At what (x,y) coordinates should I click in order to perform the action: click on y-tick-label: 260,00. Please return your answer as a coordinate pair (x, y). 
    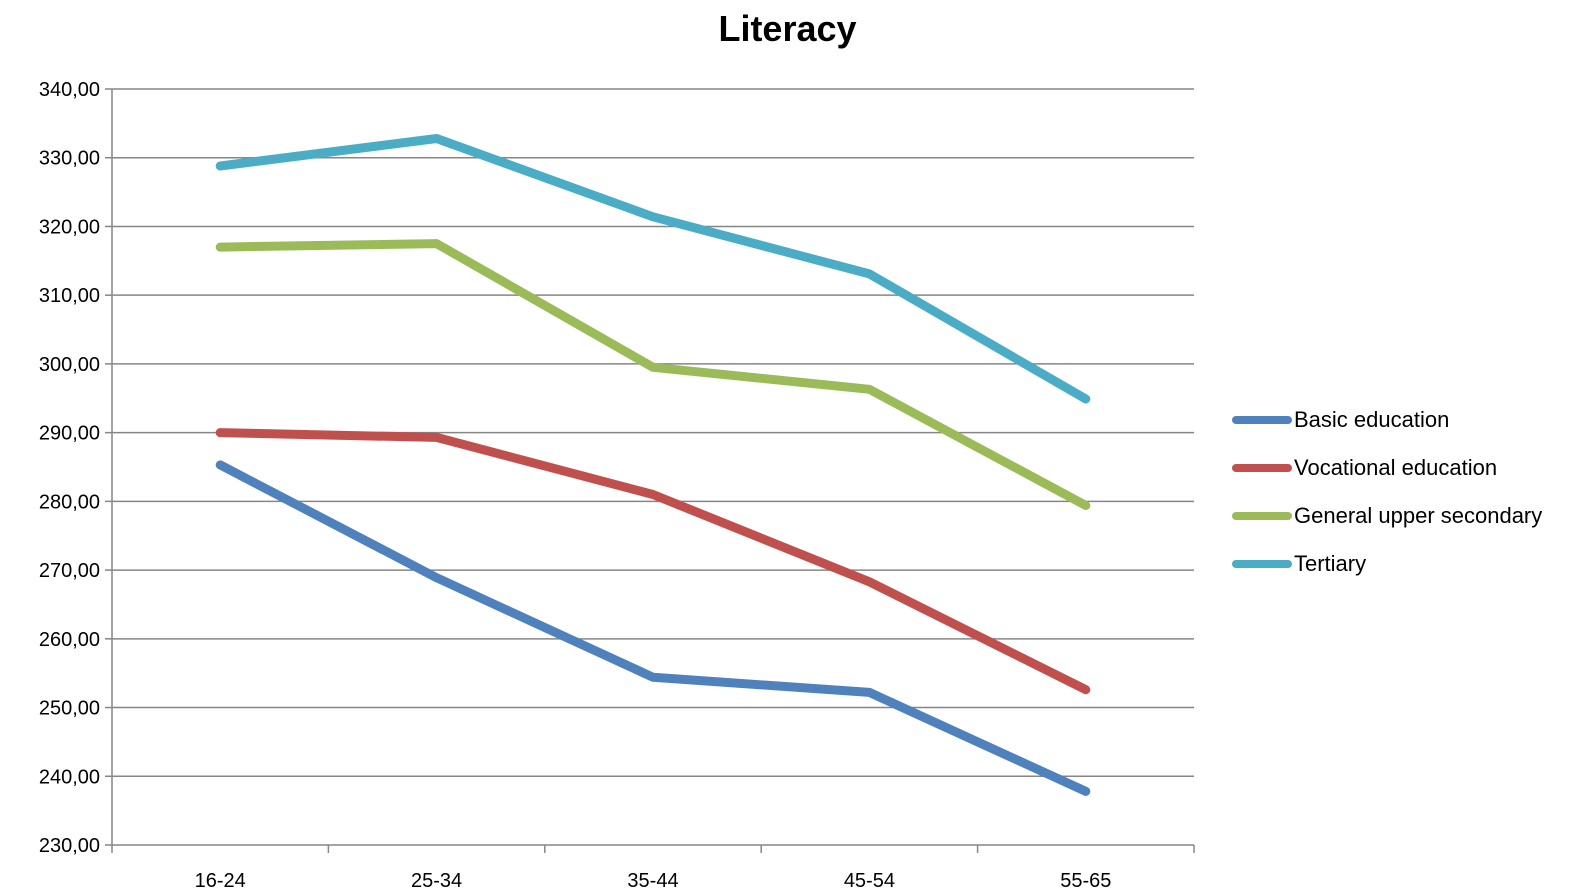
    Looking at the image, I should click on (69, 640).